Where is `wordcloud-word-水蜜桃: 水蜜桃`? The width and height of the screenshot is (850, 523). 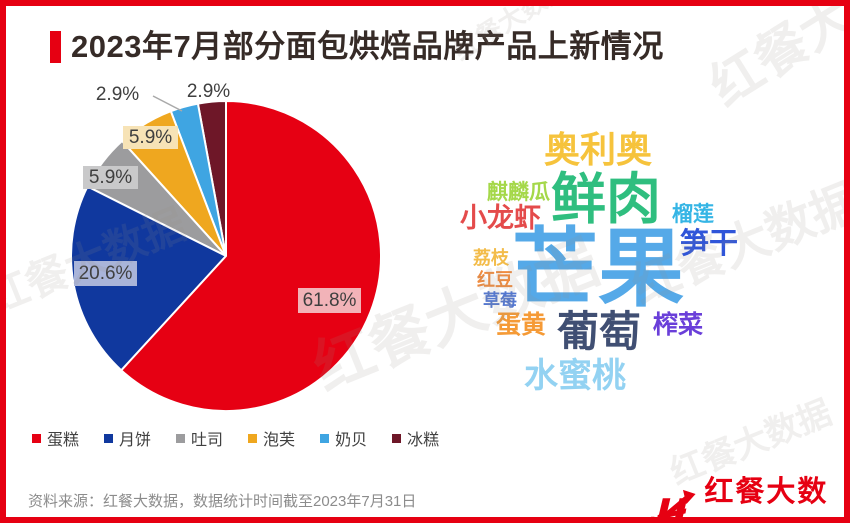
wordcloud-word-水蜜桃: 水蜜桃 is located at coordinates (575, 376).